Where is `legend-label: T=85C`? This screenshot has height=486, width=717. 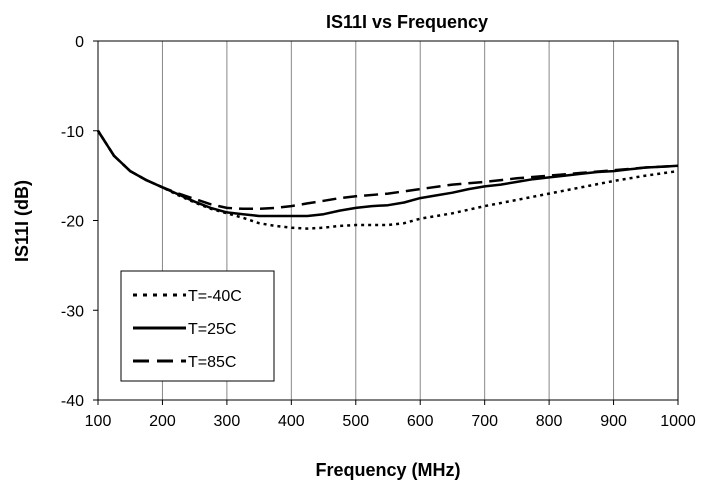 legend-label: T=85C is located at coordinates (212, 362).